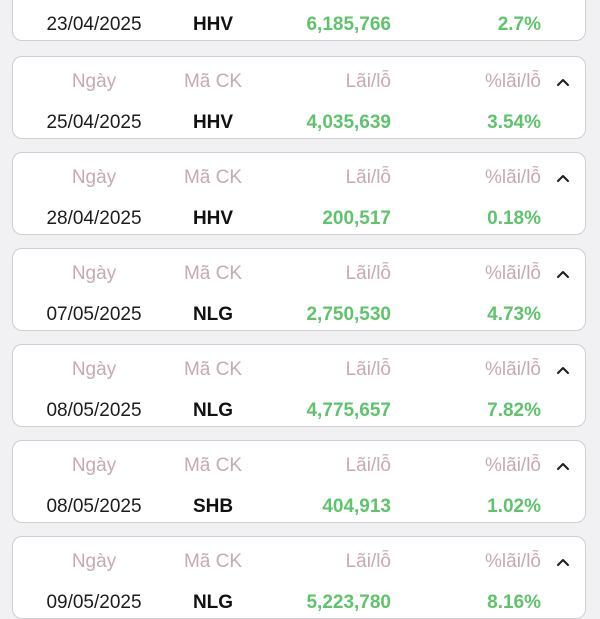  What do you see at coordinates (514, 314) in the screenshot?
I see `profit-loss-percent: 4.73%` at bounding box center [514, 314].